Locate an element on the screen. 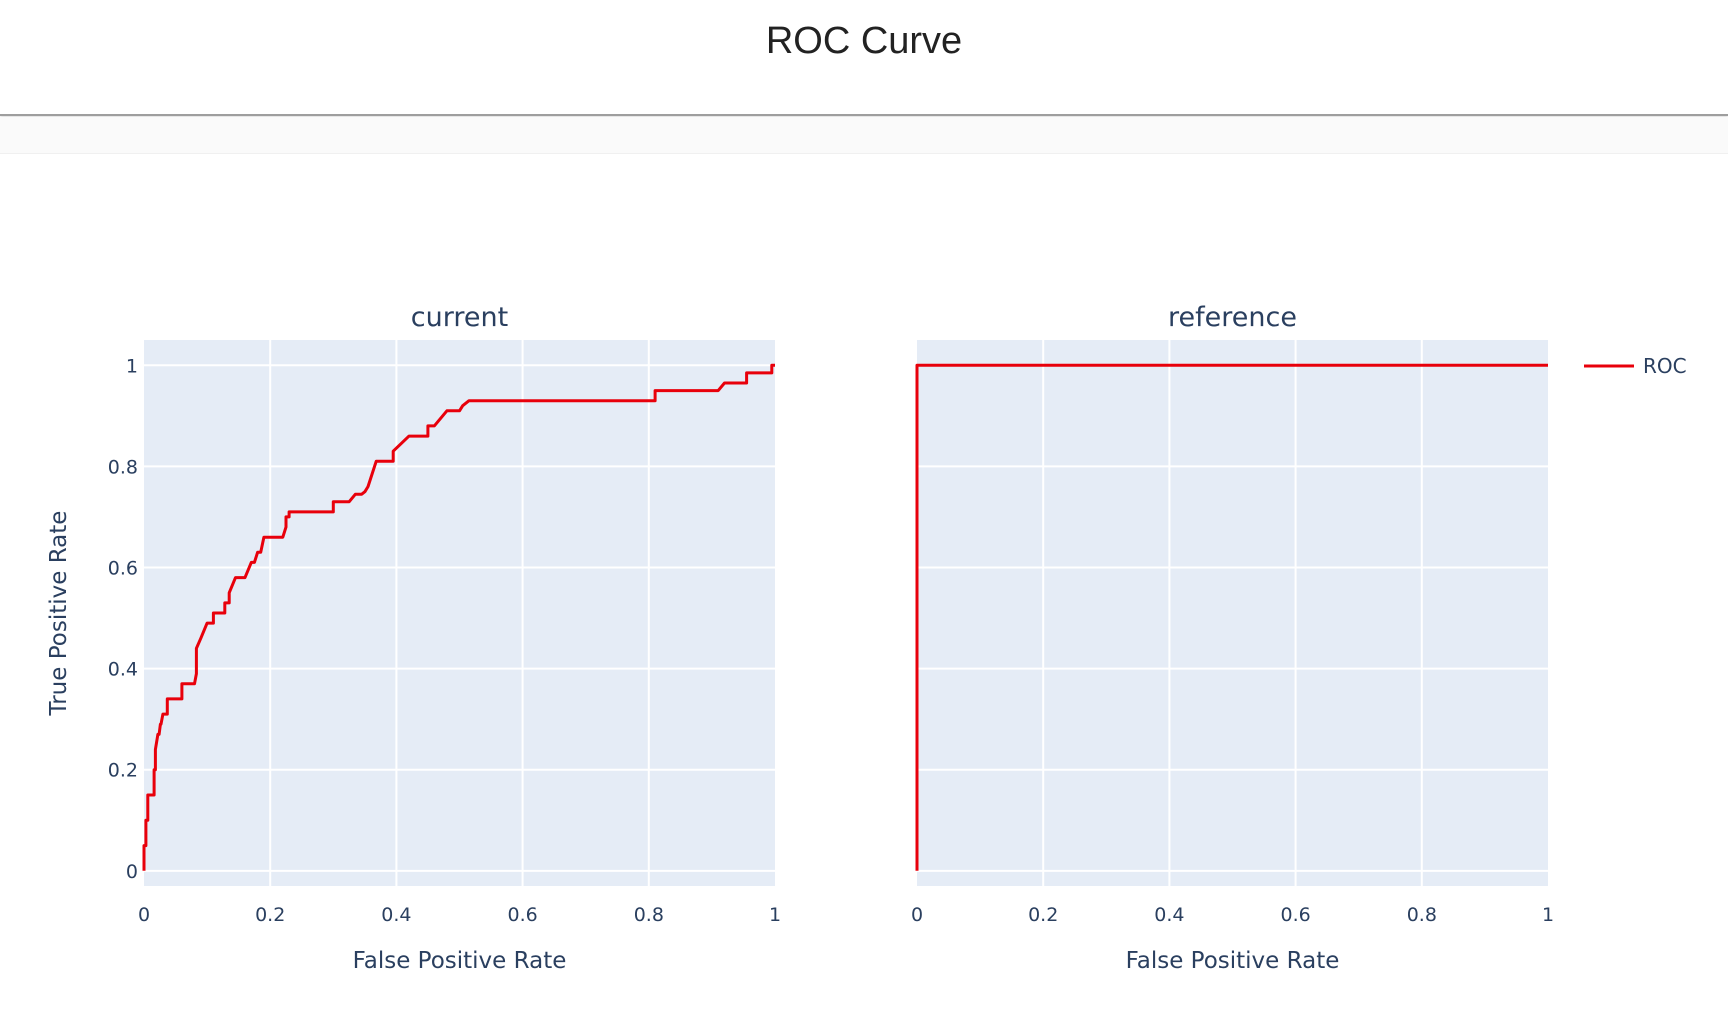 This screenshot has width=1728, height=1012. page-title: ROC Curve is located at coordinates (864, 41).